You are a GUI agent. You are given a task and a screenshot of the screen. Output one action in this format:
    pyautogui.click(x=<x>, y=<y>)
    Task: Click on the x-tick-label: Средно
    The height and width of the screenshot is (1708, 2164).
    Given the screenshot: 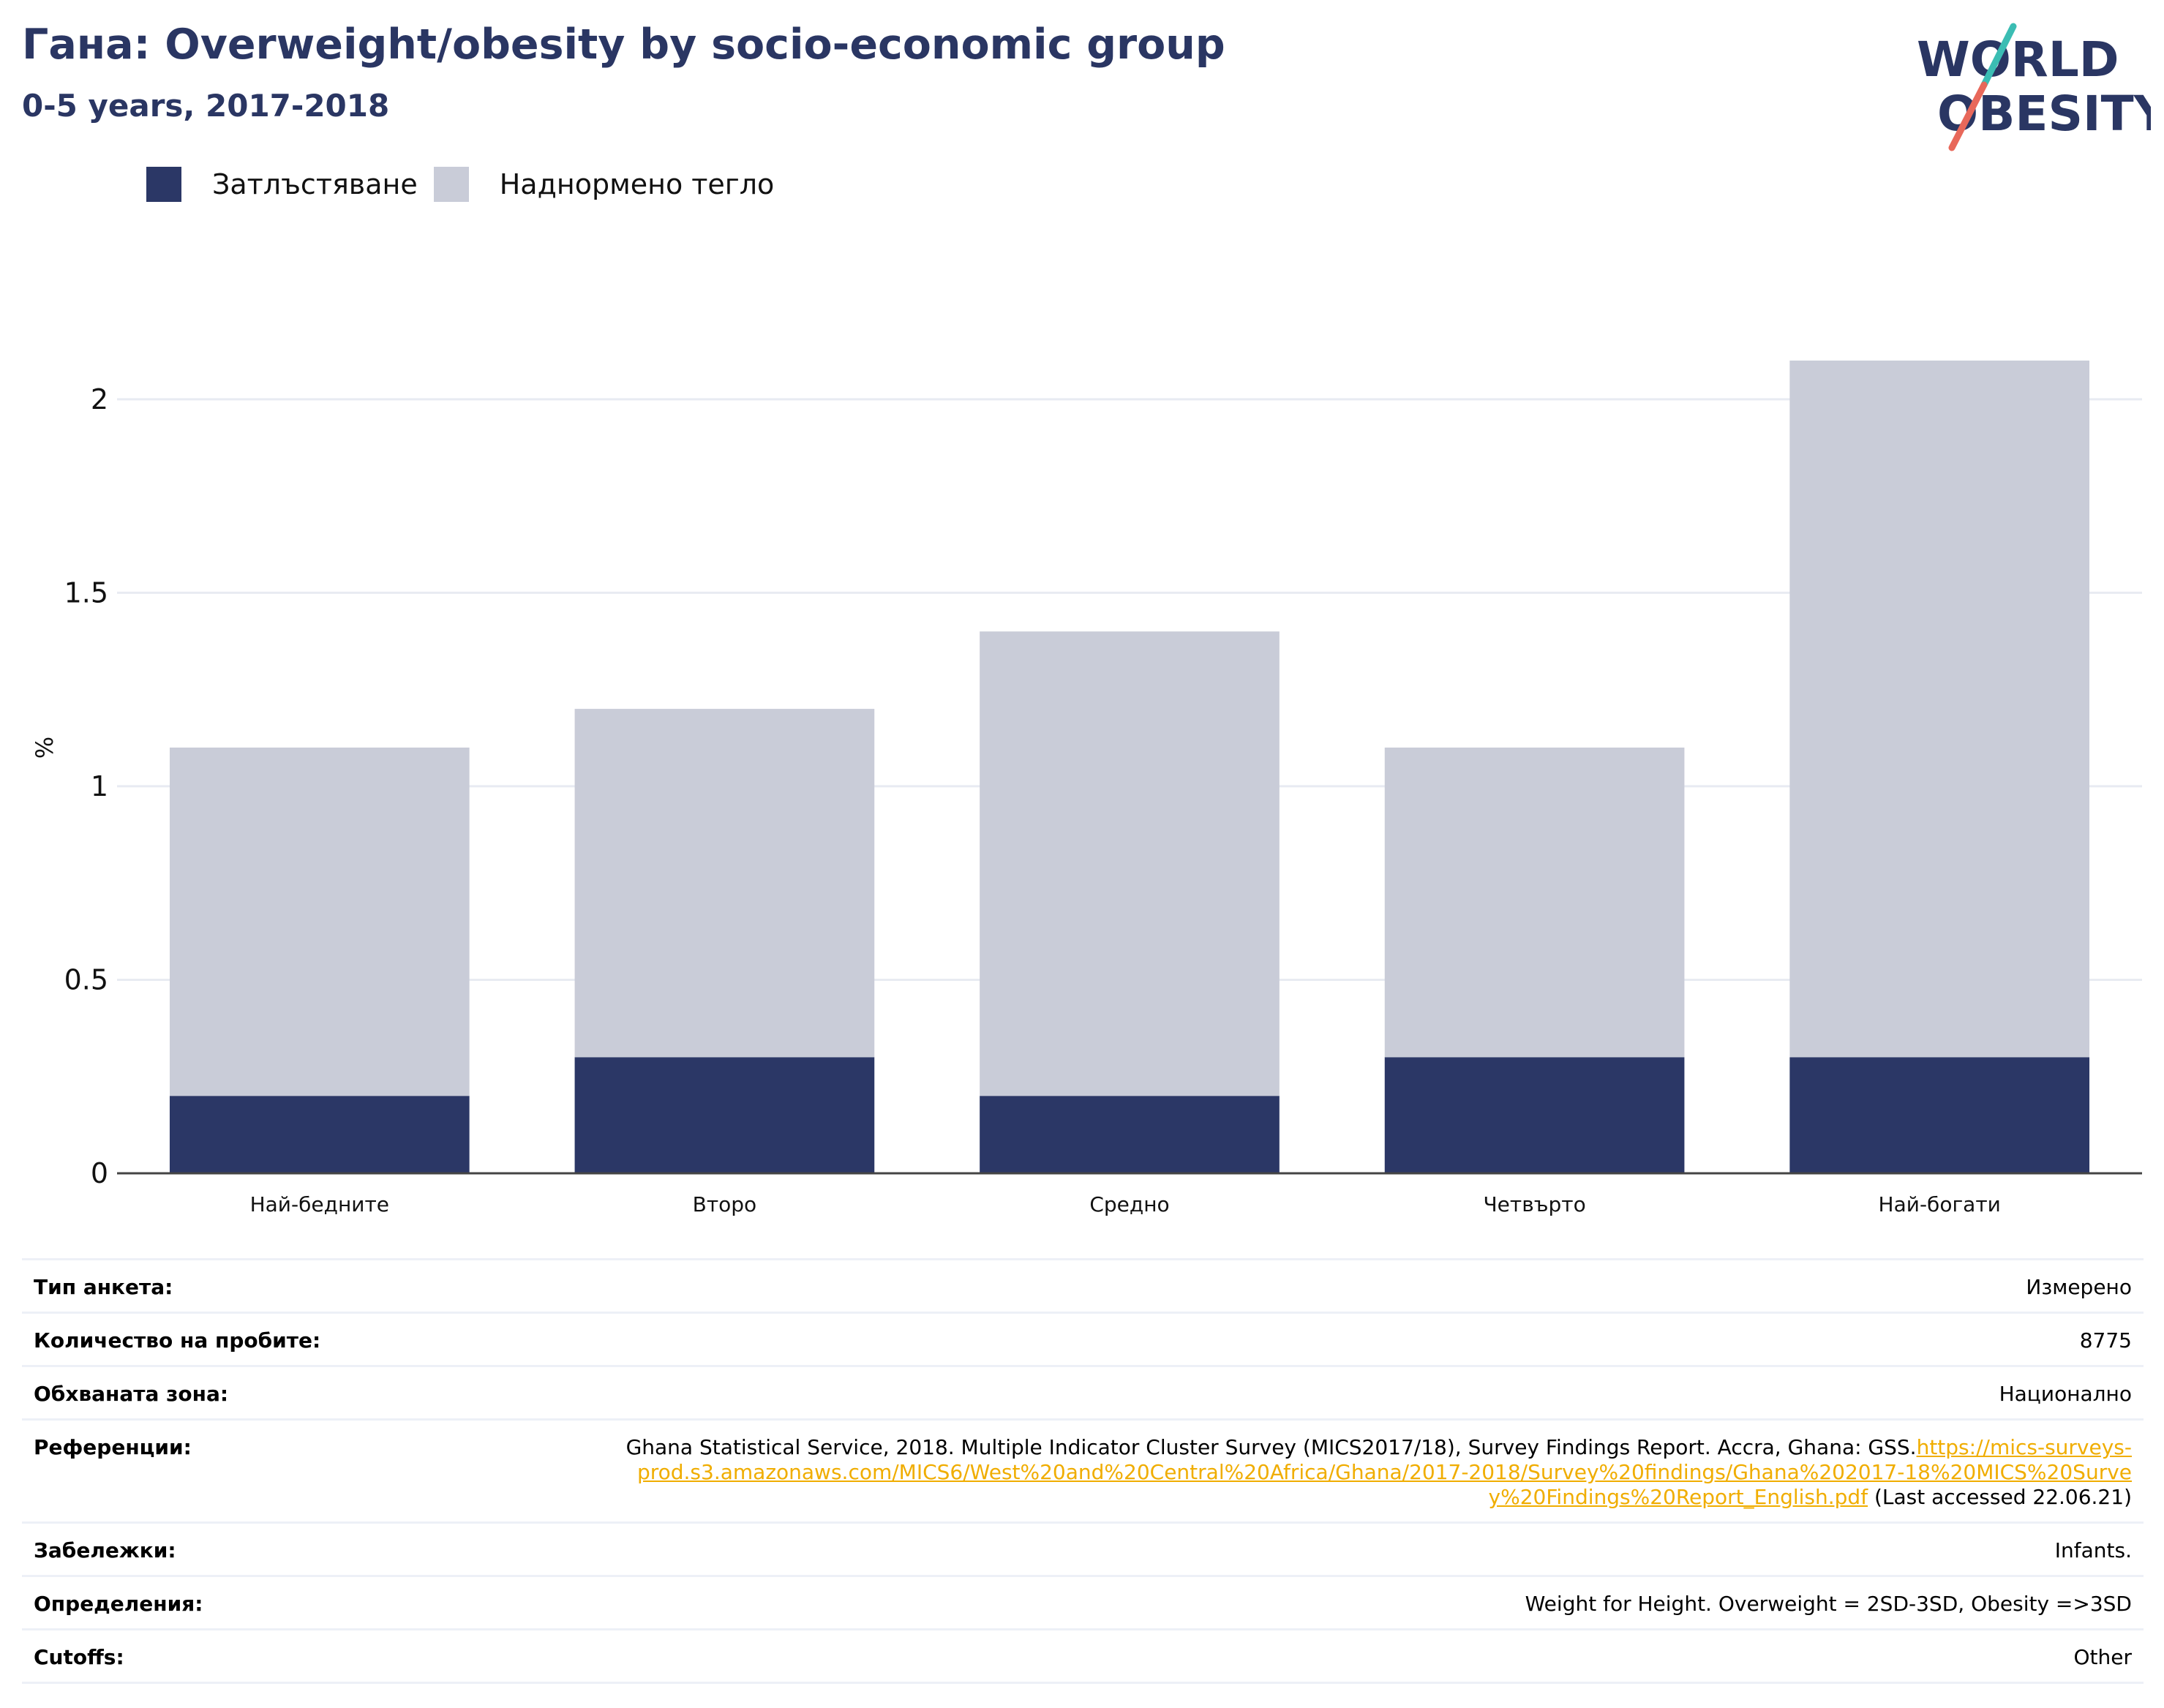 What is the action you would take?
    pyautogui.click(x=1129, y=1204)
    